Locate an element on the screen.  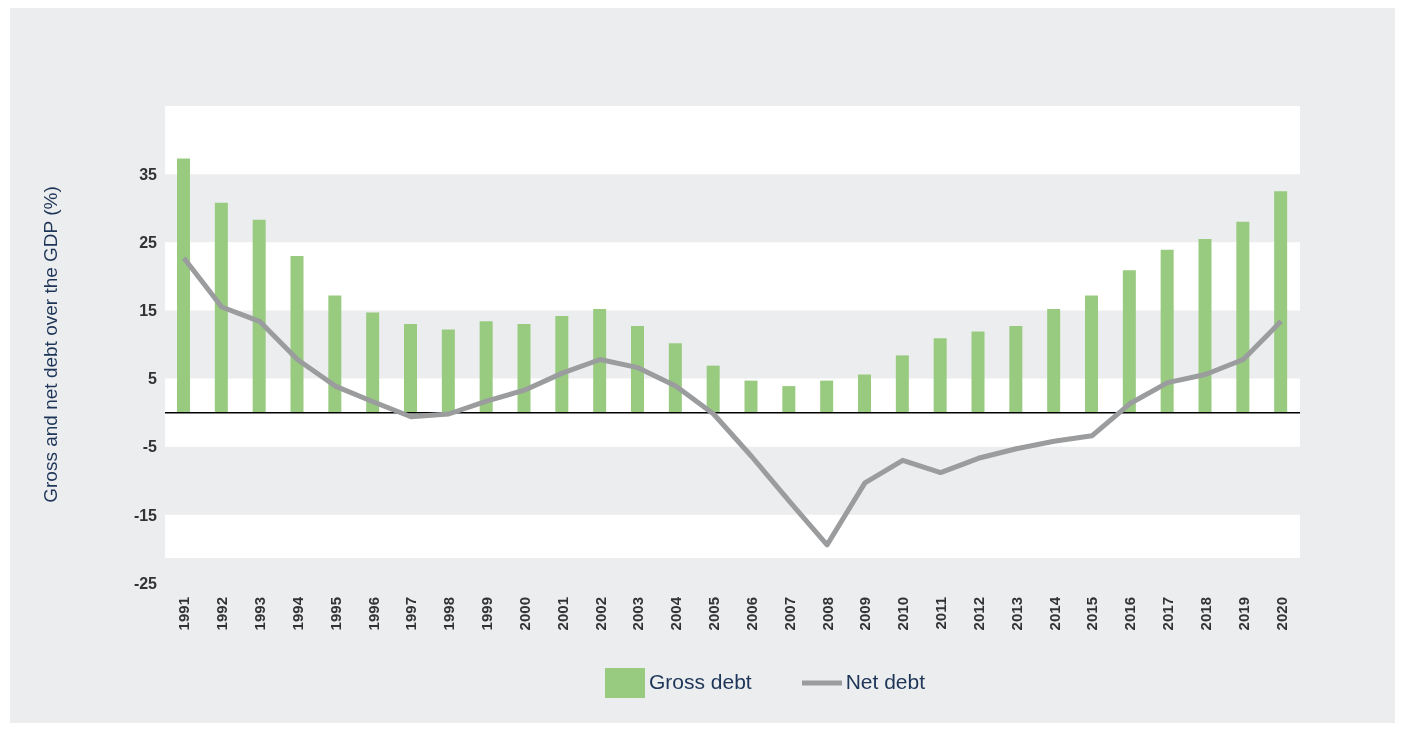
x-tick-label: 2011 is located at coordinates (941, 613).